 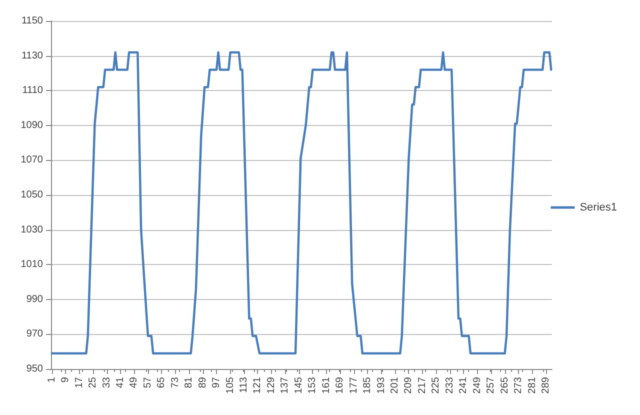 What do you see at coordinates (464, 385) in the screenshot?
I see `x-tick-label: 241` at bounding box center [464, 385].